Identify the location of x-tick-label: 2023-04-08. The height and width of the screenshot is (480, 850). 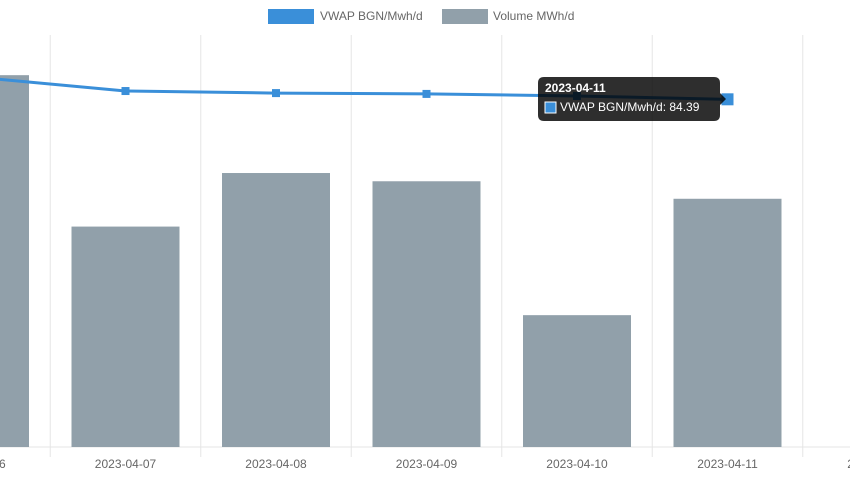
(276, 464).